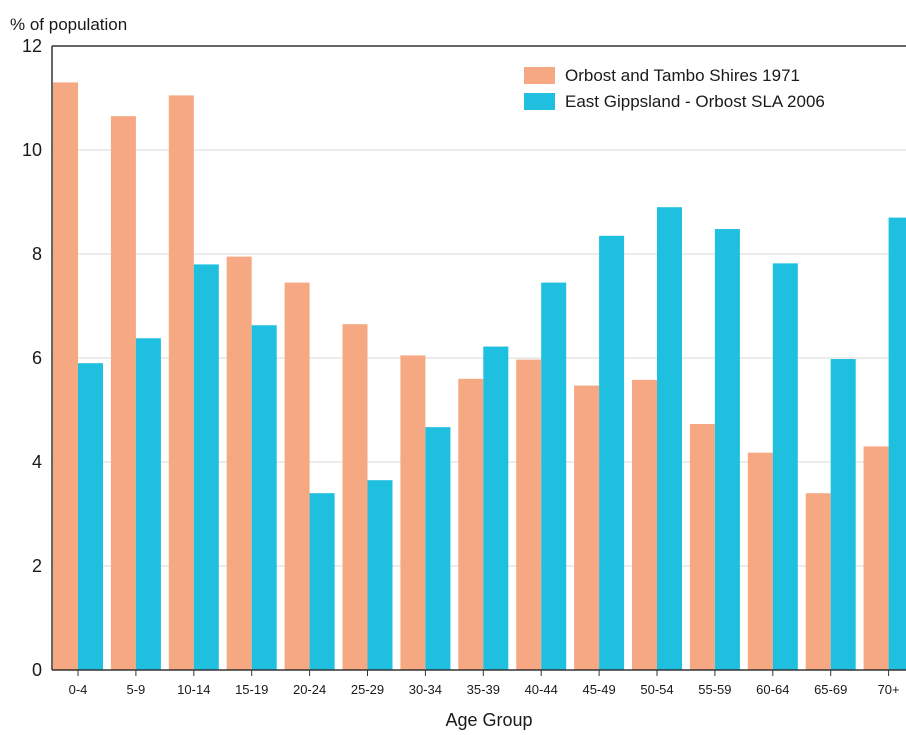  Describe the element at coordinates (889, 689) in the screenshot. I see `x-tick-label: 70+` at that location.